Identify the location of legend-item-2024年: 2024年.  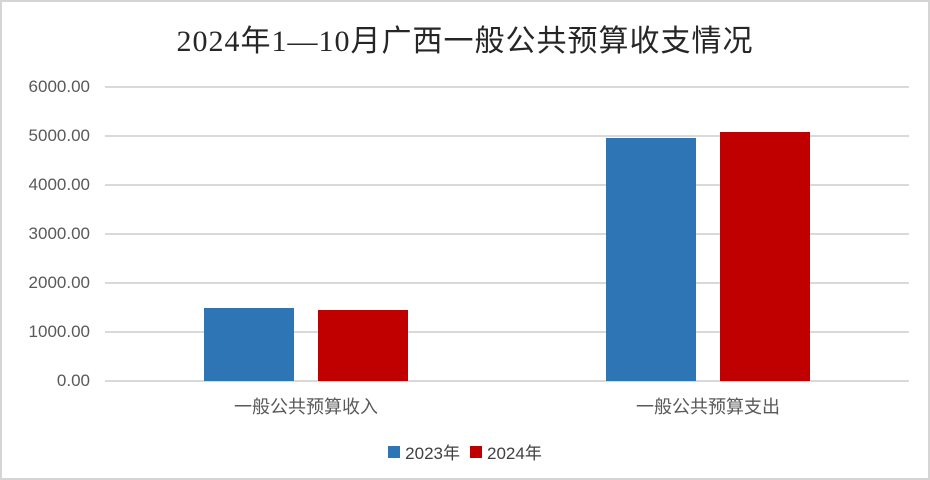
(506, 451).